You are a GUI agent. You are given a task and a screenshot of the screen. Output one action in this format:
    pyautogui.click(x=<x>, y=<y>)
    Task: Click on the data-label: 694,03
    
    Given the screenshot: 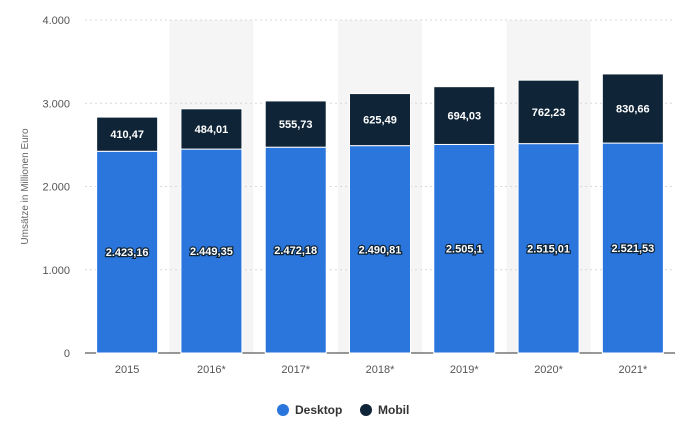 What is the action you would take?
    pyautogui.click(x=464, y=117)
    